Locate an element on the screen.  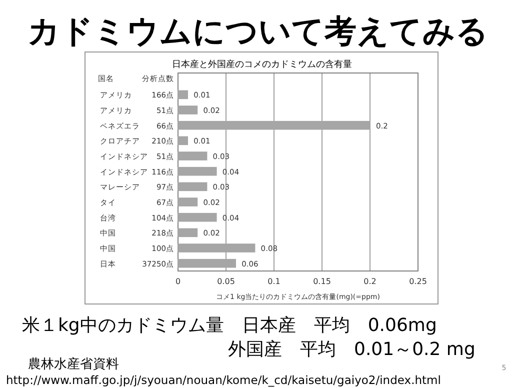
x-tick-label: 0.2 is located at coordinates (370, 281).